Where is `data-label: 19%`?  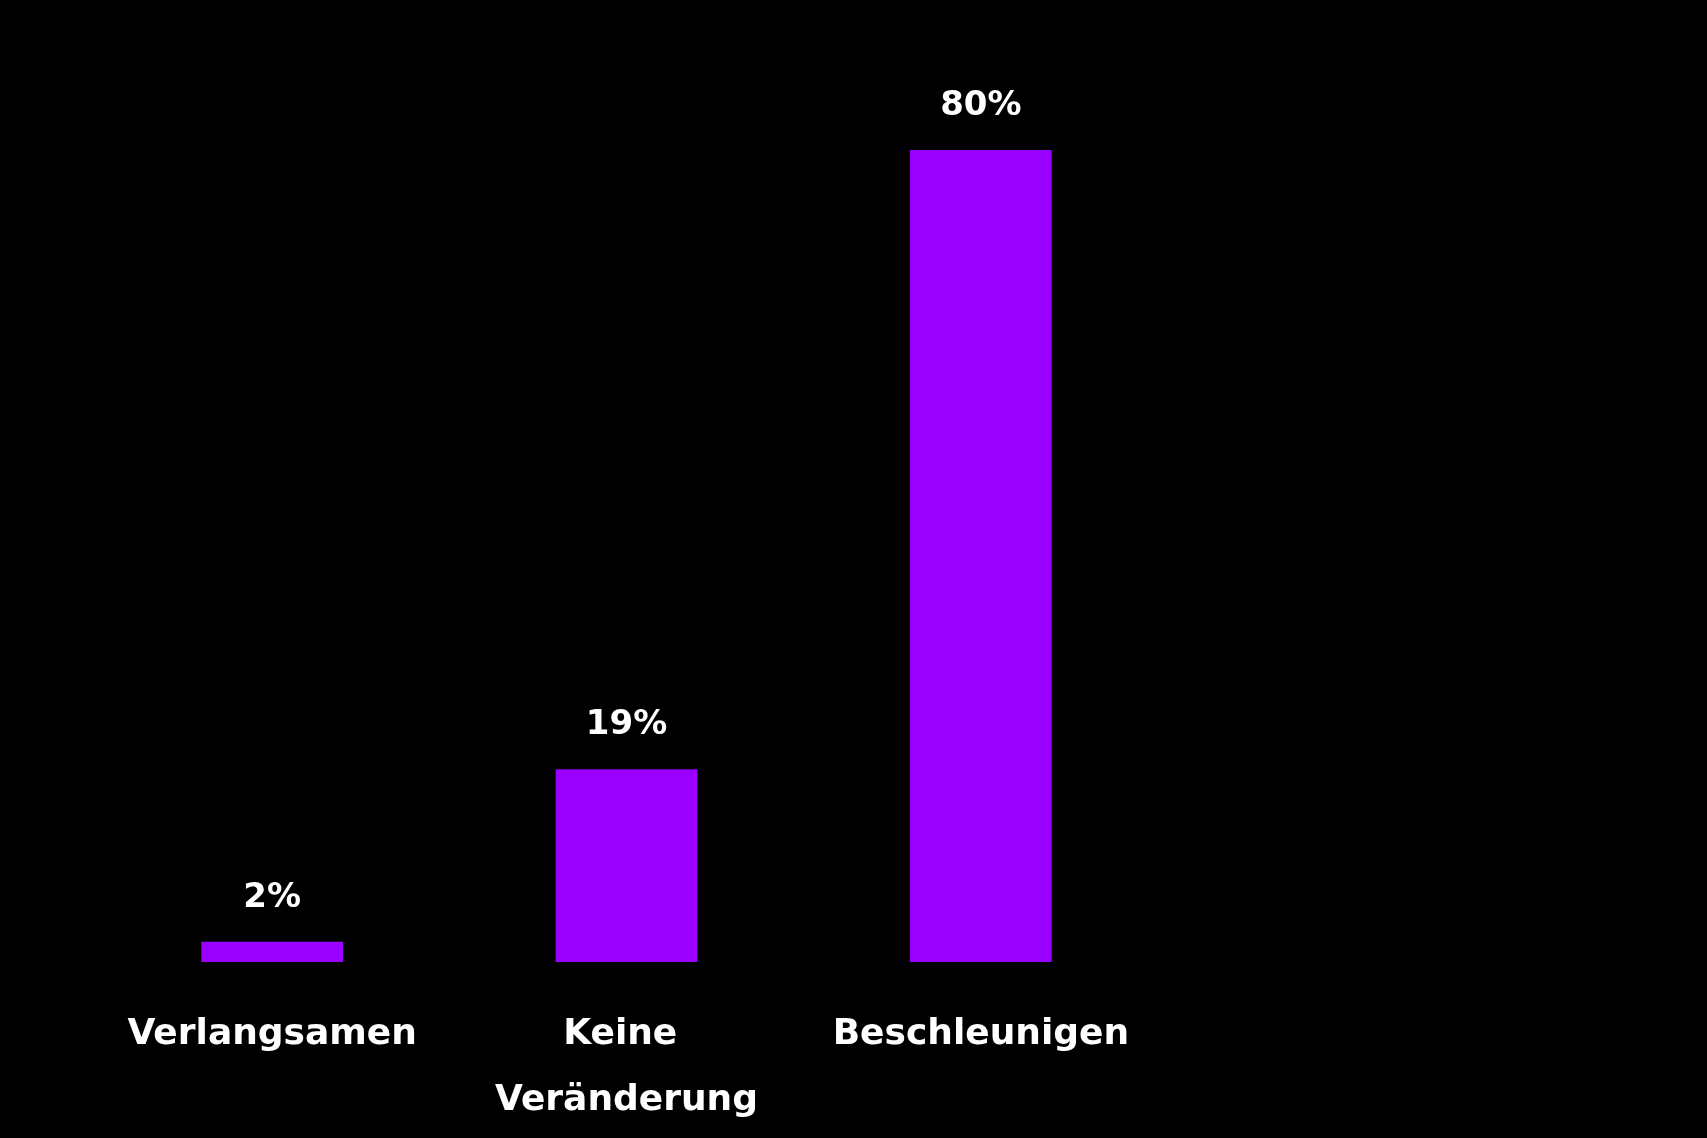
data-label: 19% is located at coordinates (626, 722).